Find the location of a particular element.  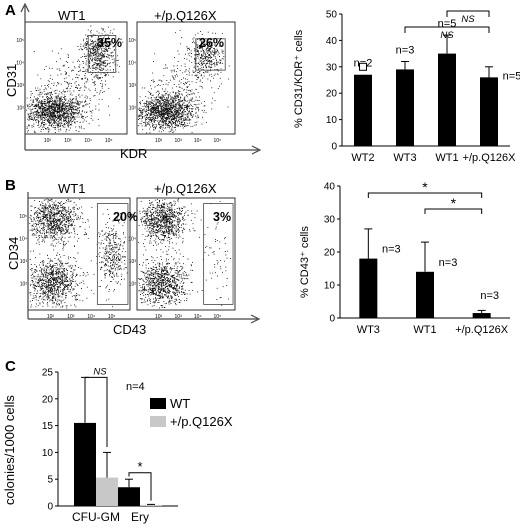

chart-b-xtick-label: +/p.Q126X is located at coordinates (482, 330).